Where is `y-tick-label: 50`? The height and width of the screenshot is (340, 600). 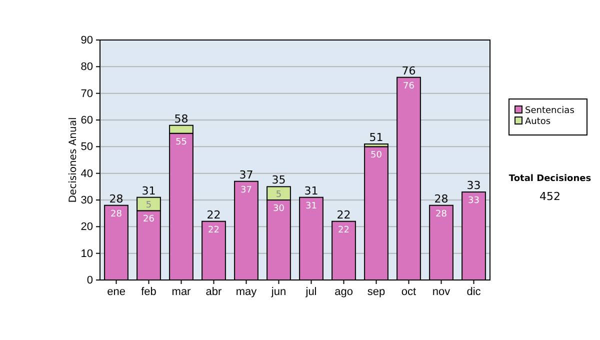 y-tick-label: 50 is located at coordinates (86, 147).